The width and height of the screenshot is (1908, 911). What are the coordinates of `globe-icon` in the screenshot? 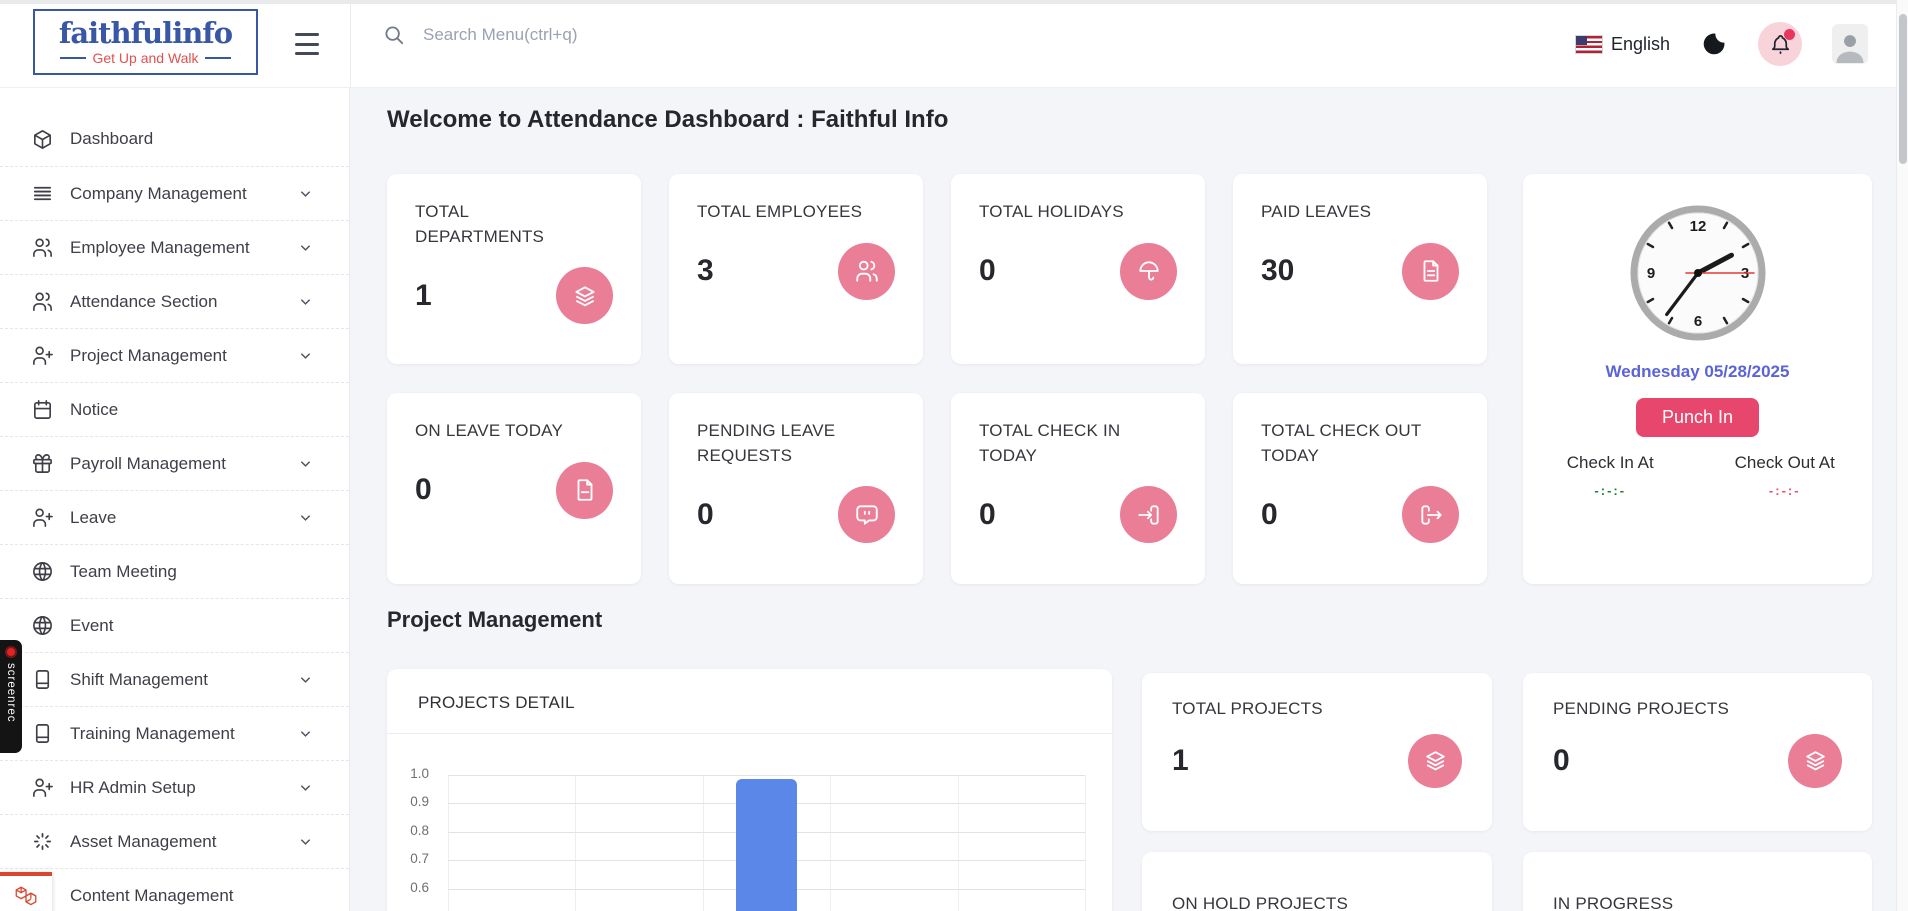 It's located at (42, 625).